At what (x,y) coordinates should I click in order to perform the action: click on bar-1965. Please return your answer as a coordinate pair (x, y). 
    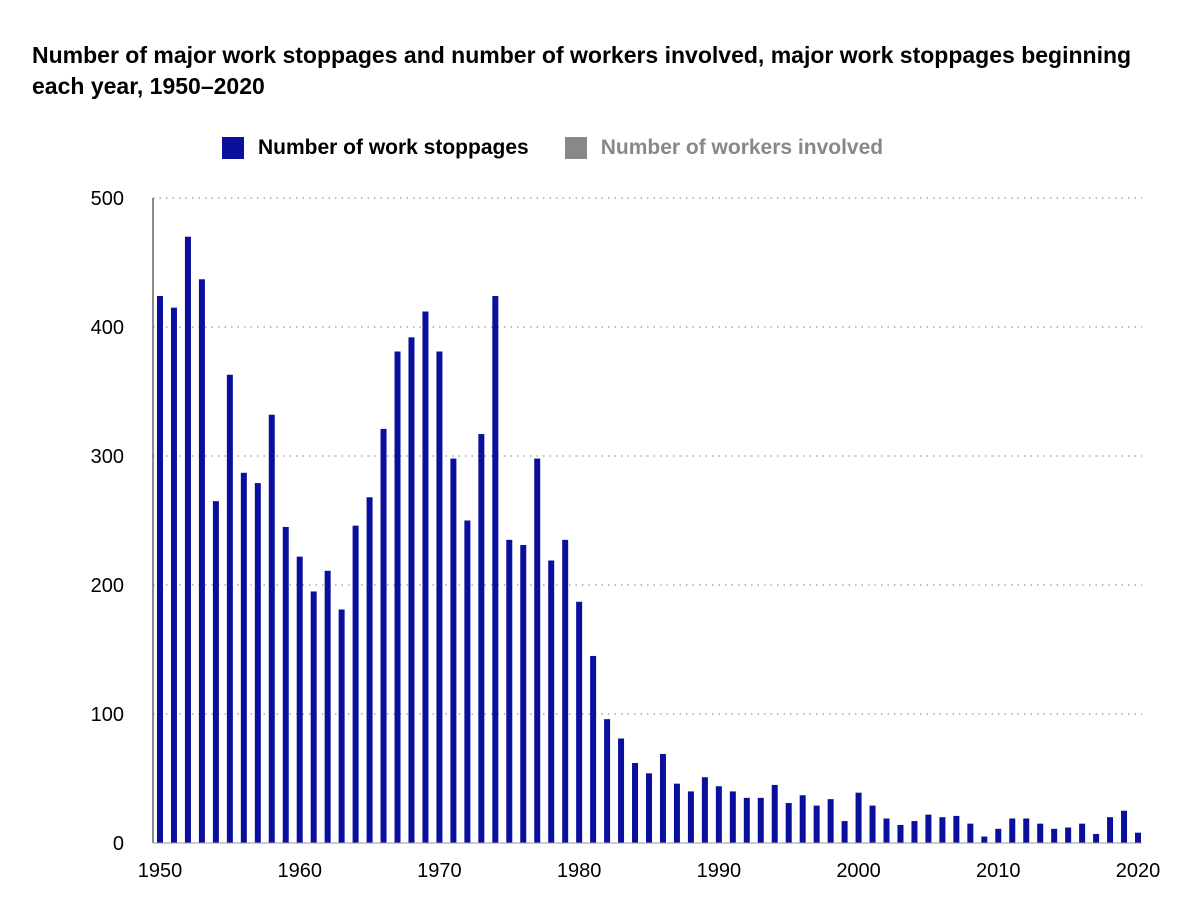
    Looking at the image, I should click on (369, 670).